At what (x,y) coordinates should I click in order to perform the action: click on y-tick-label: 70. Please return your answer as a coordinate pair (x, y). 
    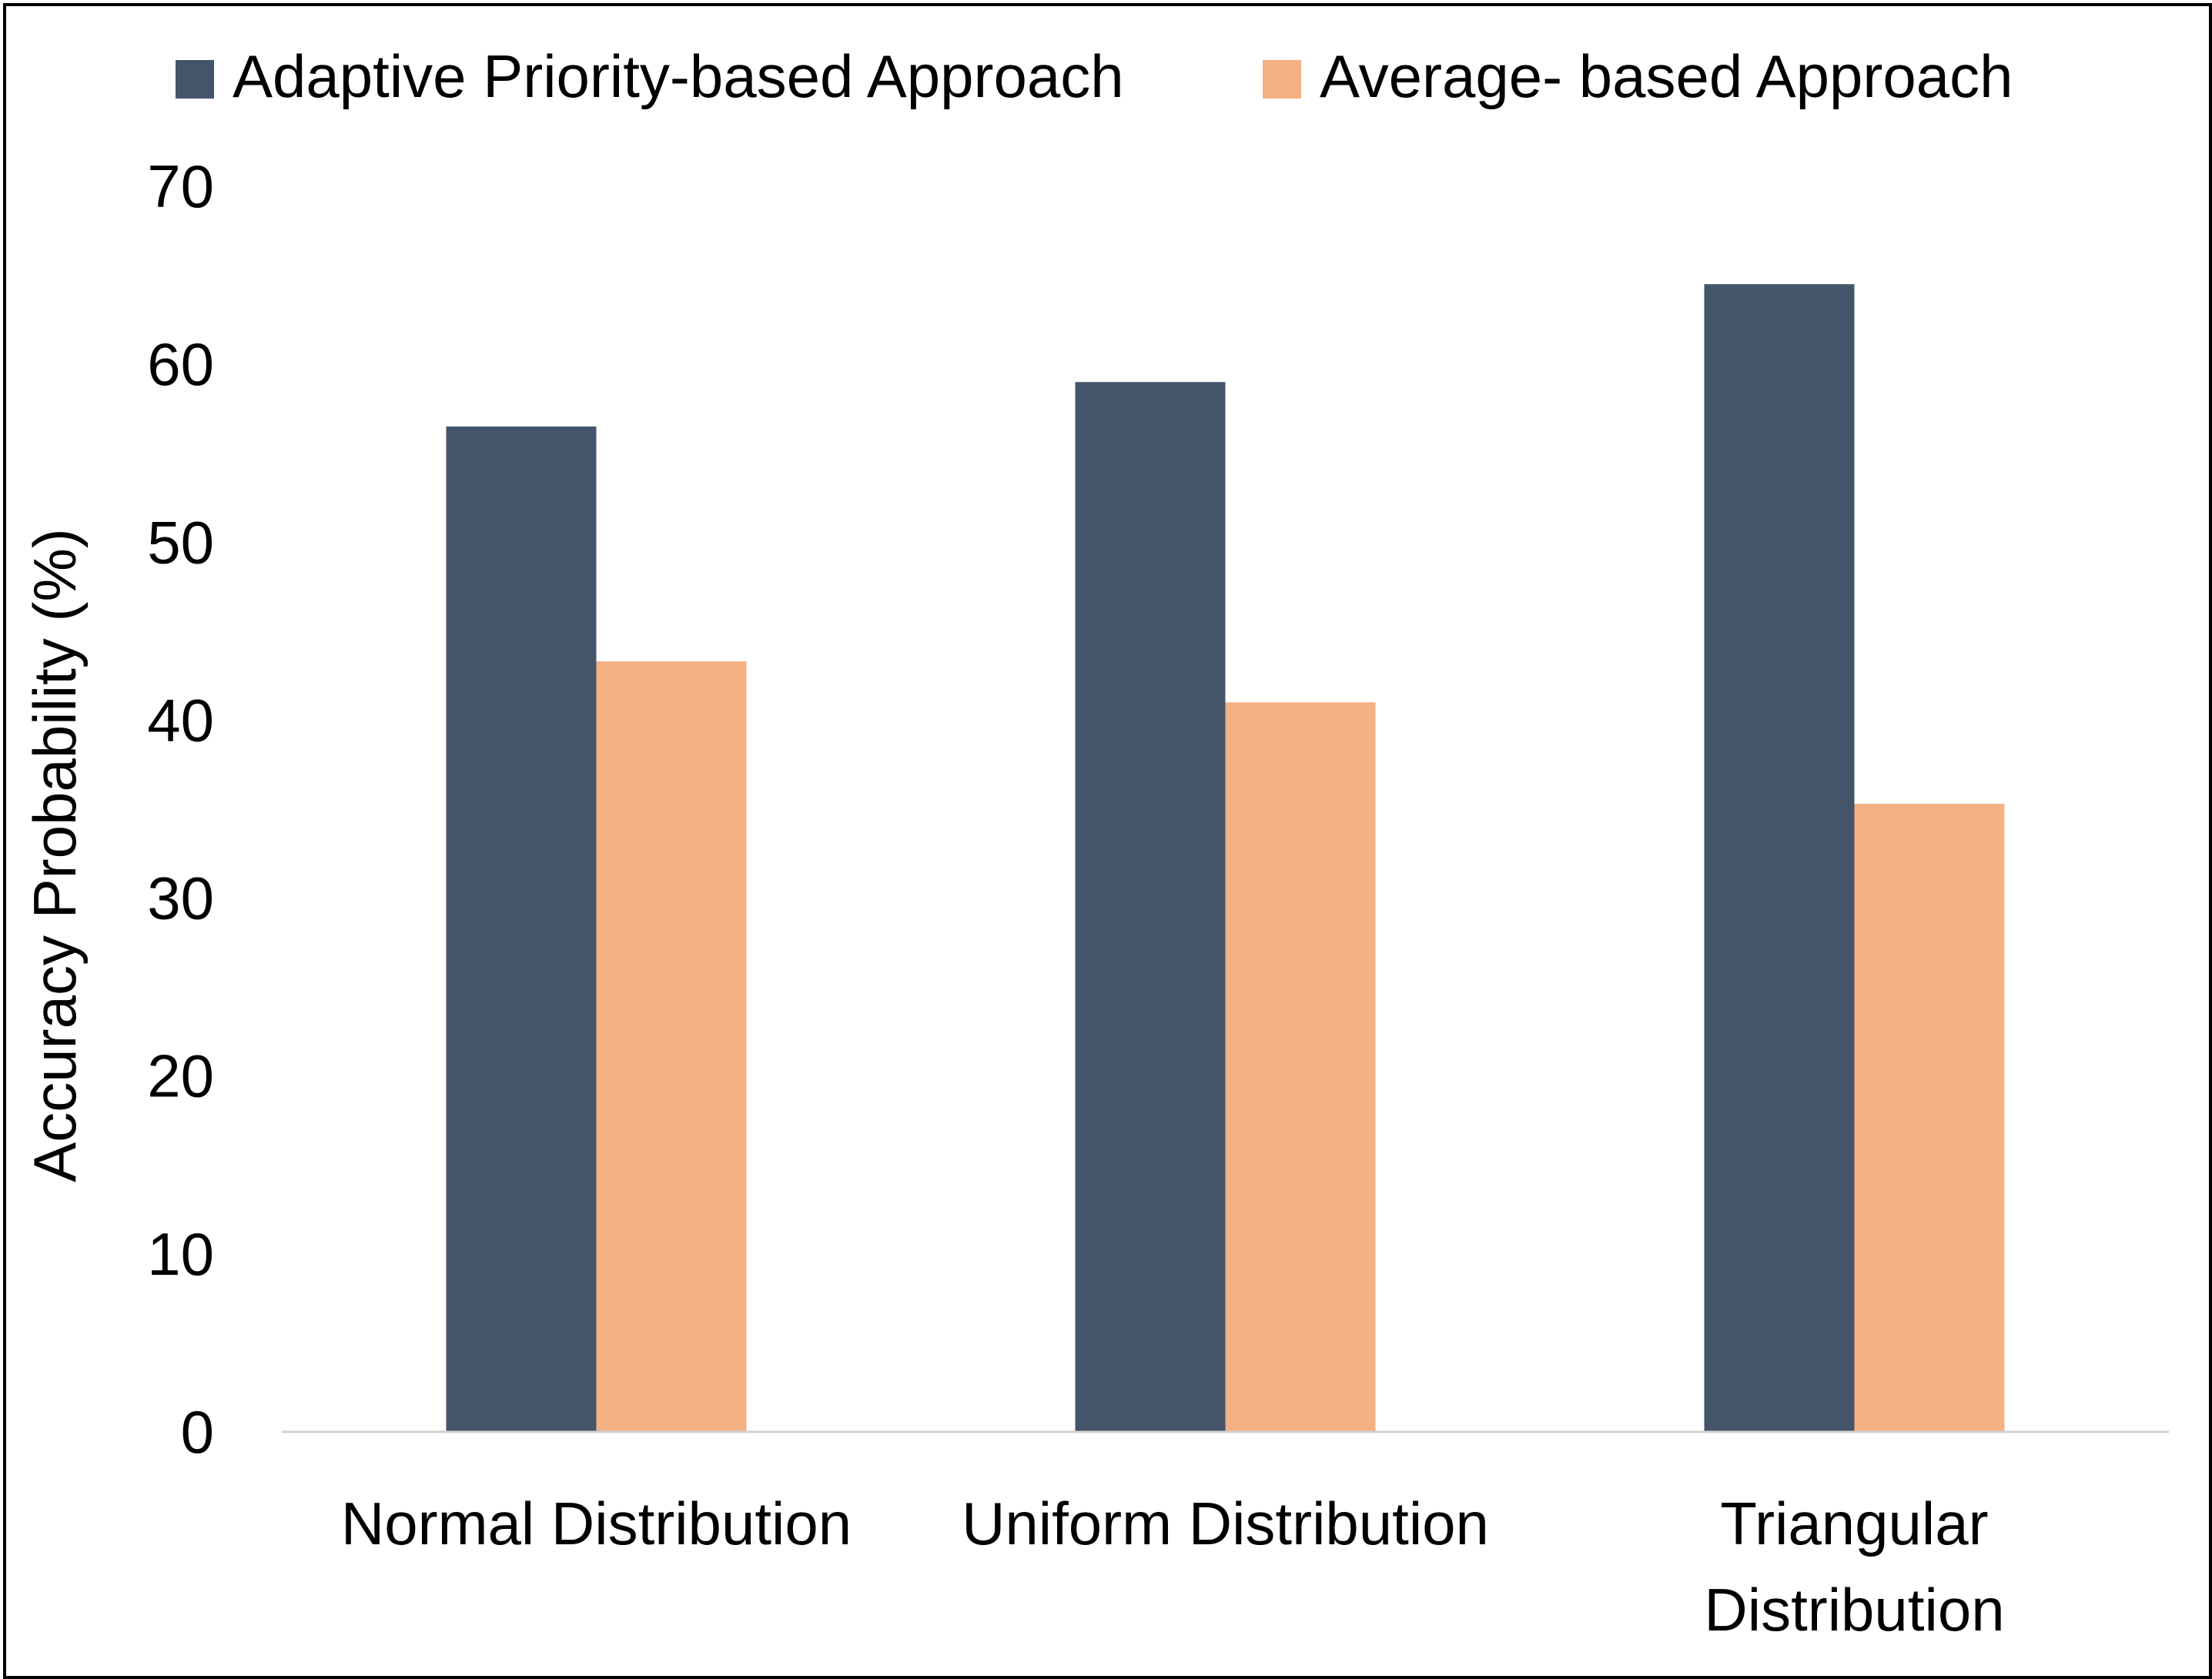
    Looking at the image, I should click on (180, 186).